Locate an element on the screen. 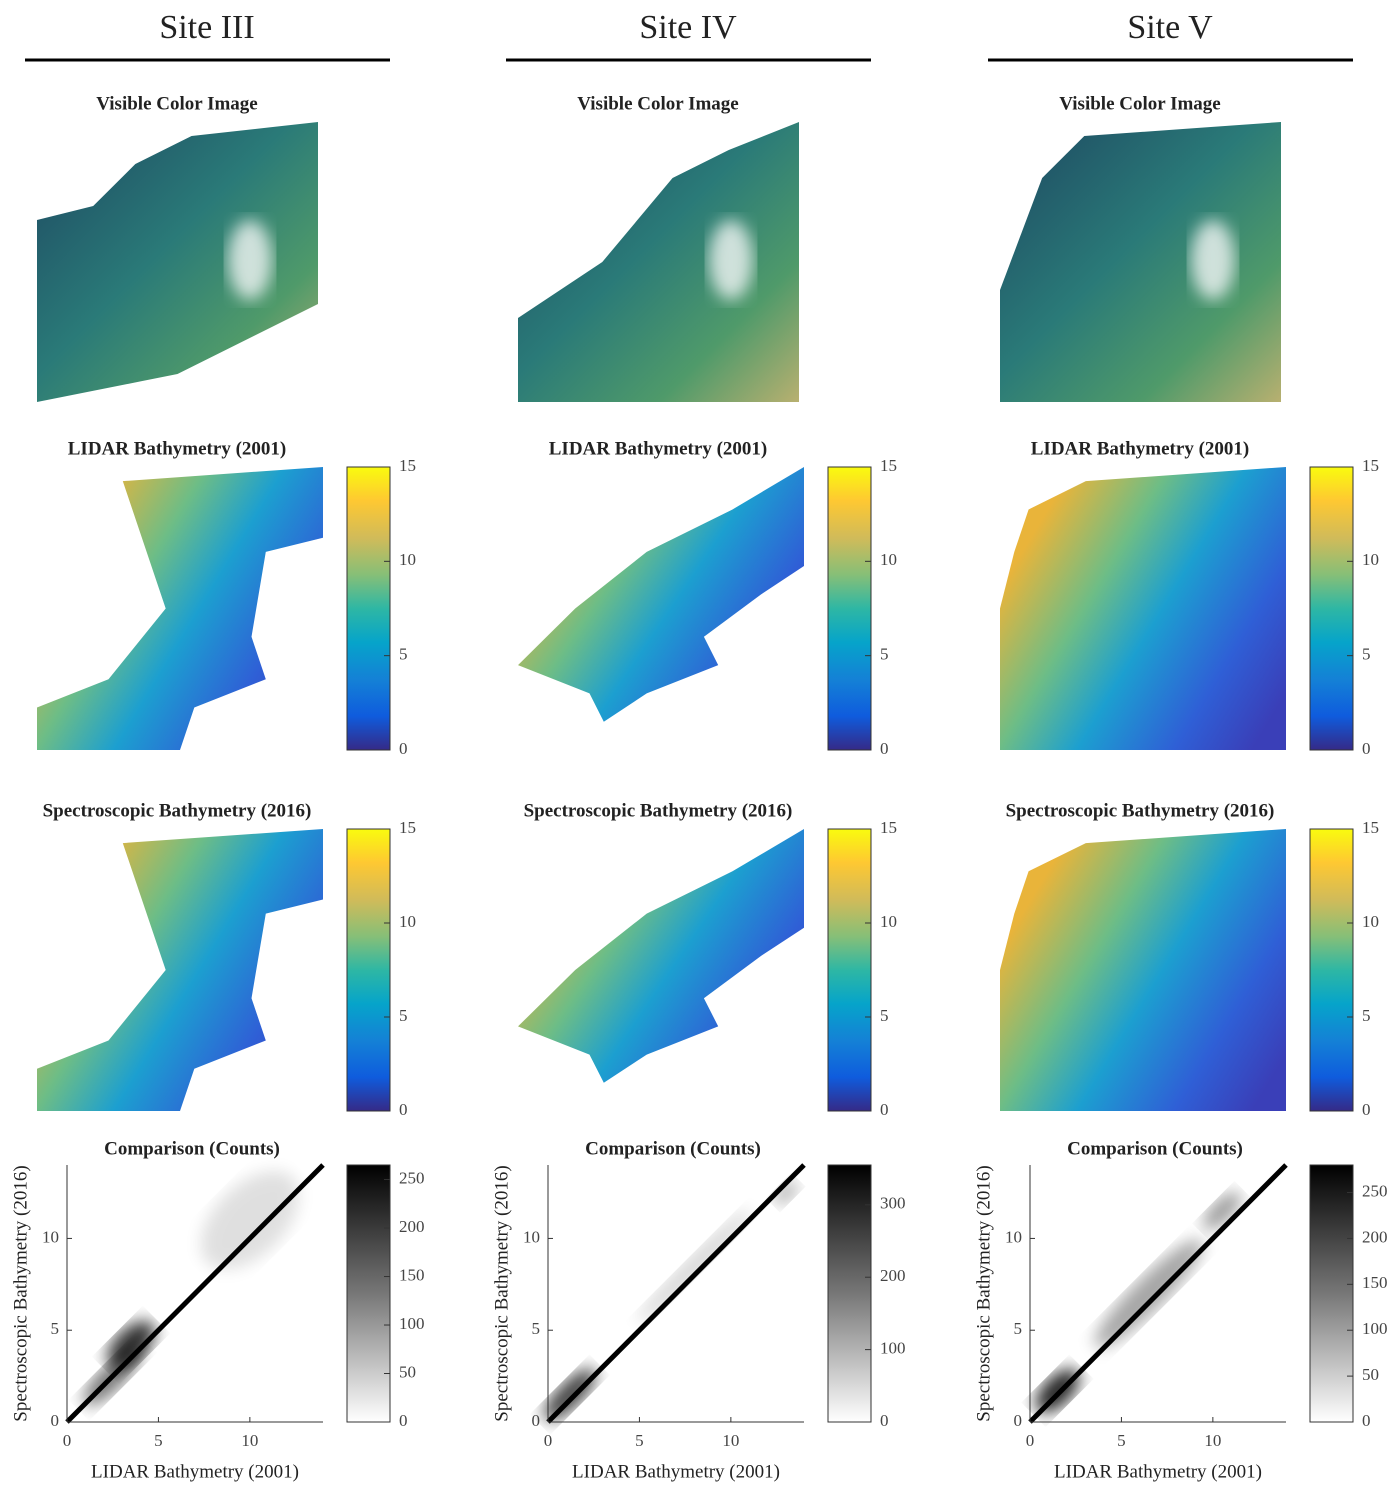 This screenshot has height=1485, width=1388. column-title: Site III is located at coordinates (206, 27).